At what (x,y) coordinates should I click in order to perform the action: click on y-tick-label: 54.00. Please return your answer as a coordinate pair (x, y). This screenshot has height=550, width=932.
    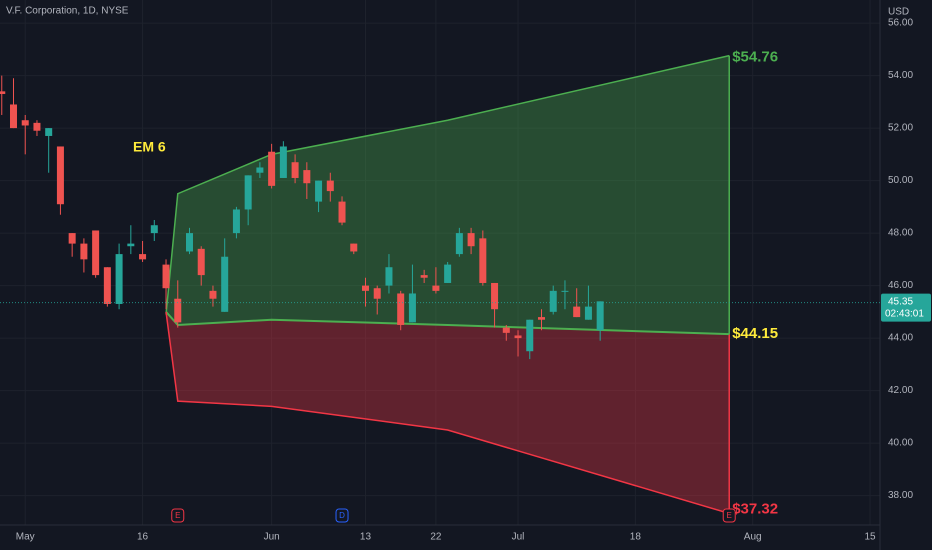
    Looking at the image, I should click on (900, 75).